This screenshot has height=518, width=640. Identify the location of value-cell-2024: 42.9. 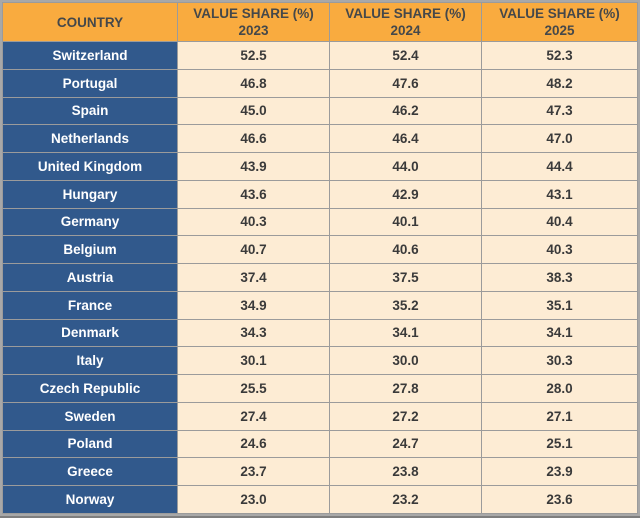
(405, 194).